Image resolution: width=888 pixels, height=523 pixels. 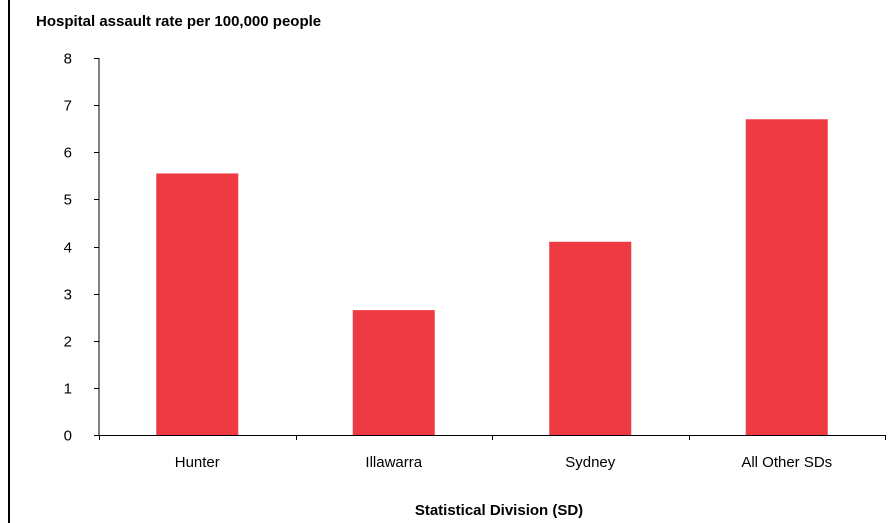 What do you see at coordinates (68, 389) in the screenshot?
I see `y-tick-label: 1` at bounding box center [68, 389].